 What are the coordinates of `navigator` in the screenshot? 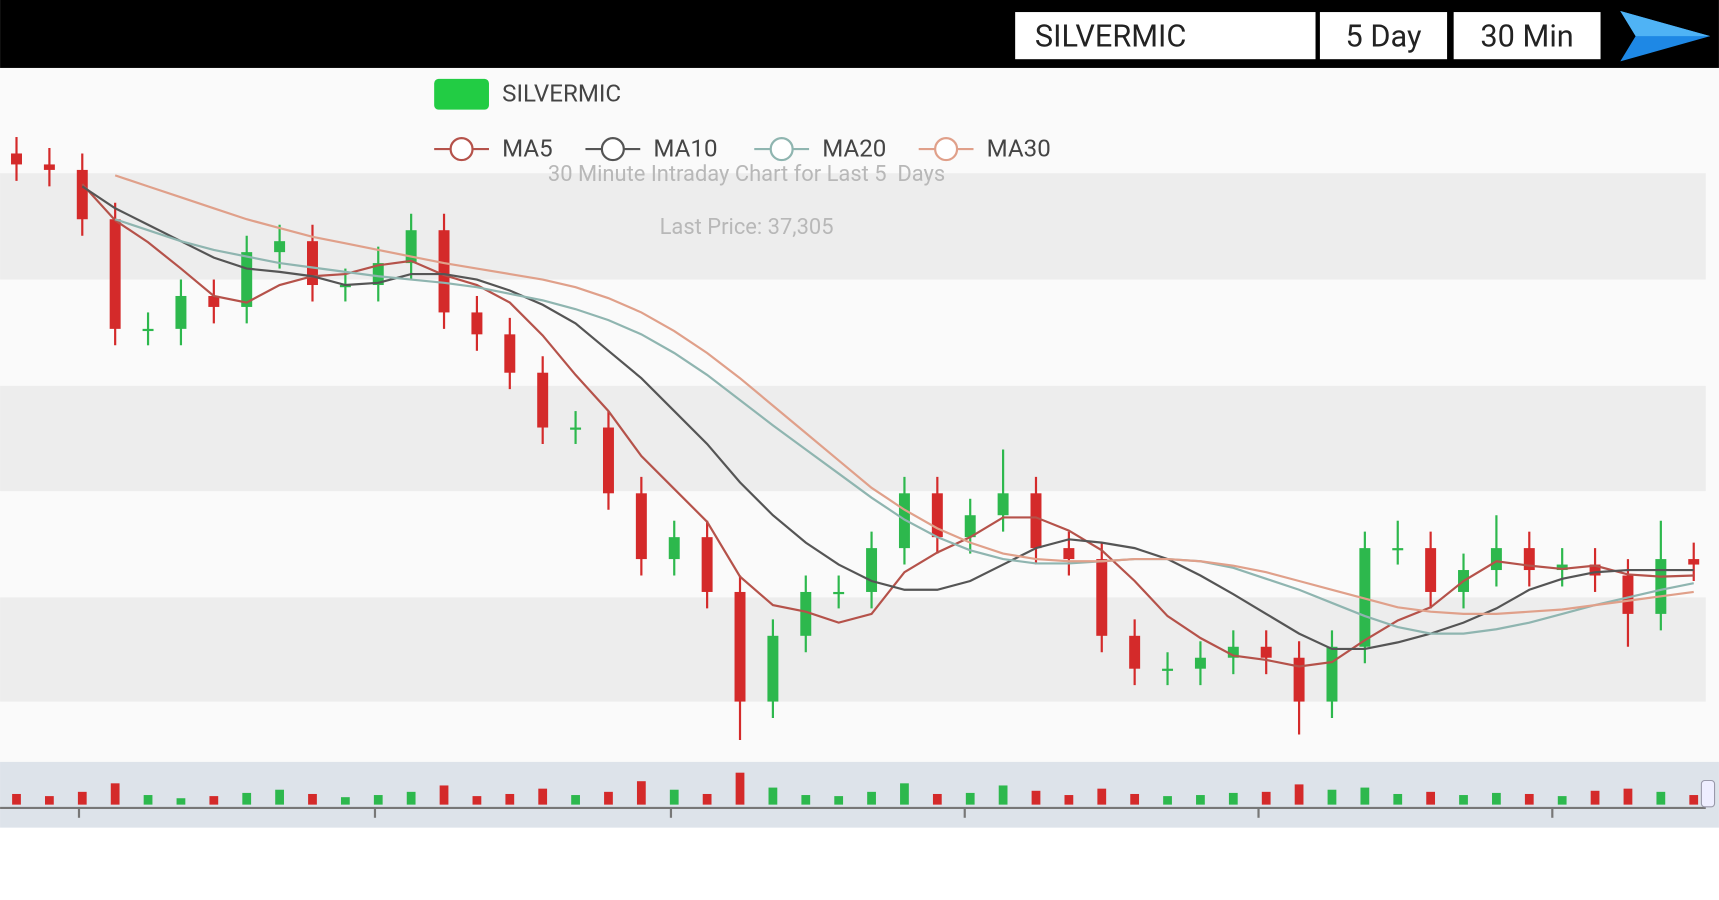 It's located at (859, 794).